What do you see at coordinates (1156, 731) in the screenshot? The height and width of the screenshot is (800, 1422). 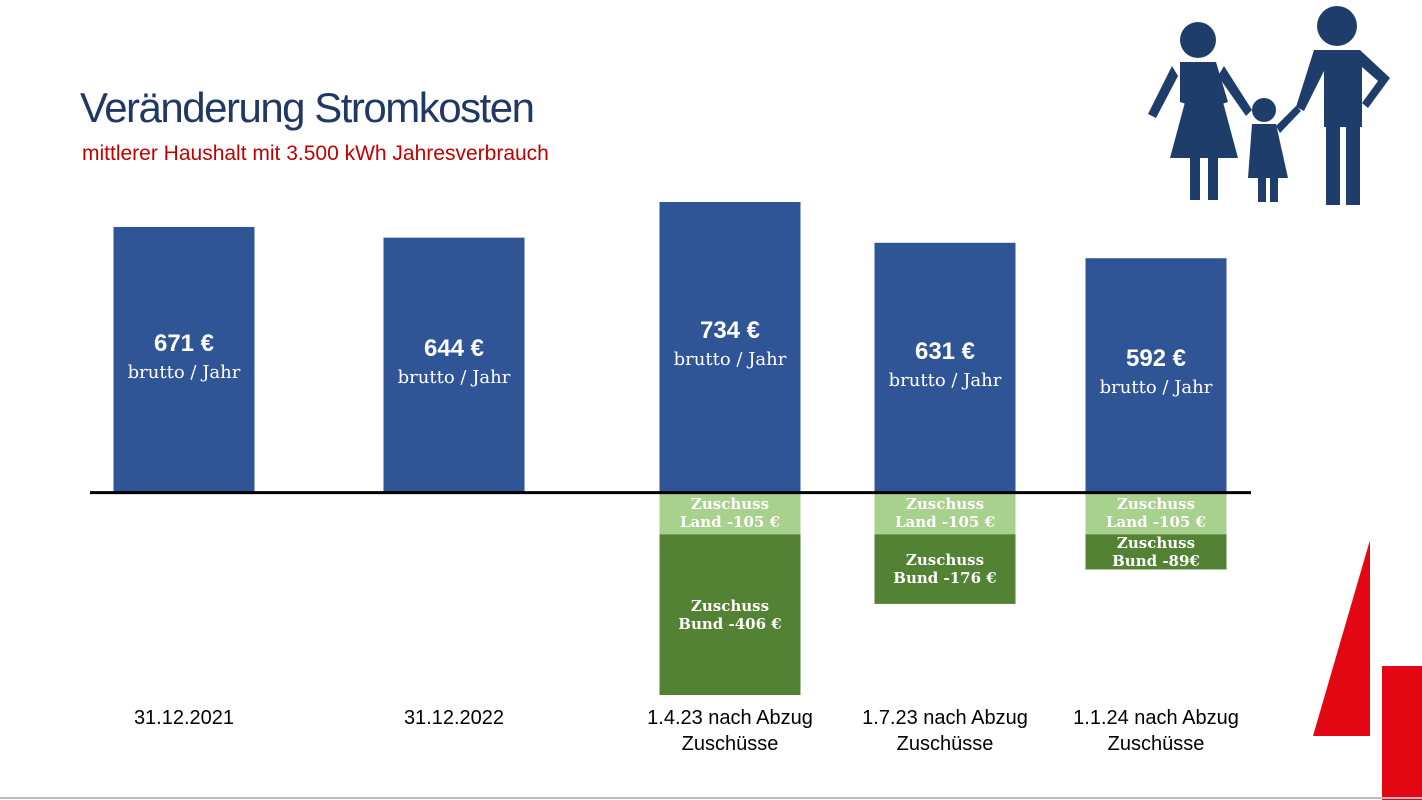 I see `x-tick-label: 1.1.24 nach Abzug Zuschüsse` at bounding box center [1156, 731].